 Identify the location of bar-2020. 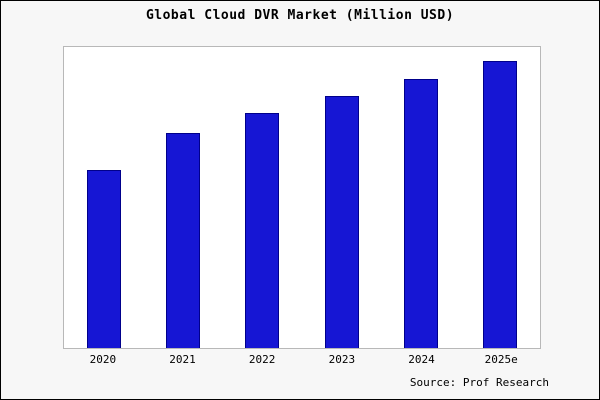
(103, 259).